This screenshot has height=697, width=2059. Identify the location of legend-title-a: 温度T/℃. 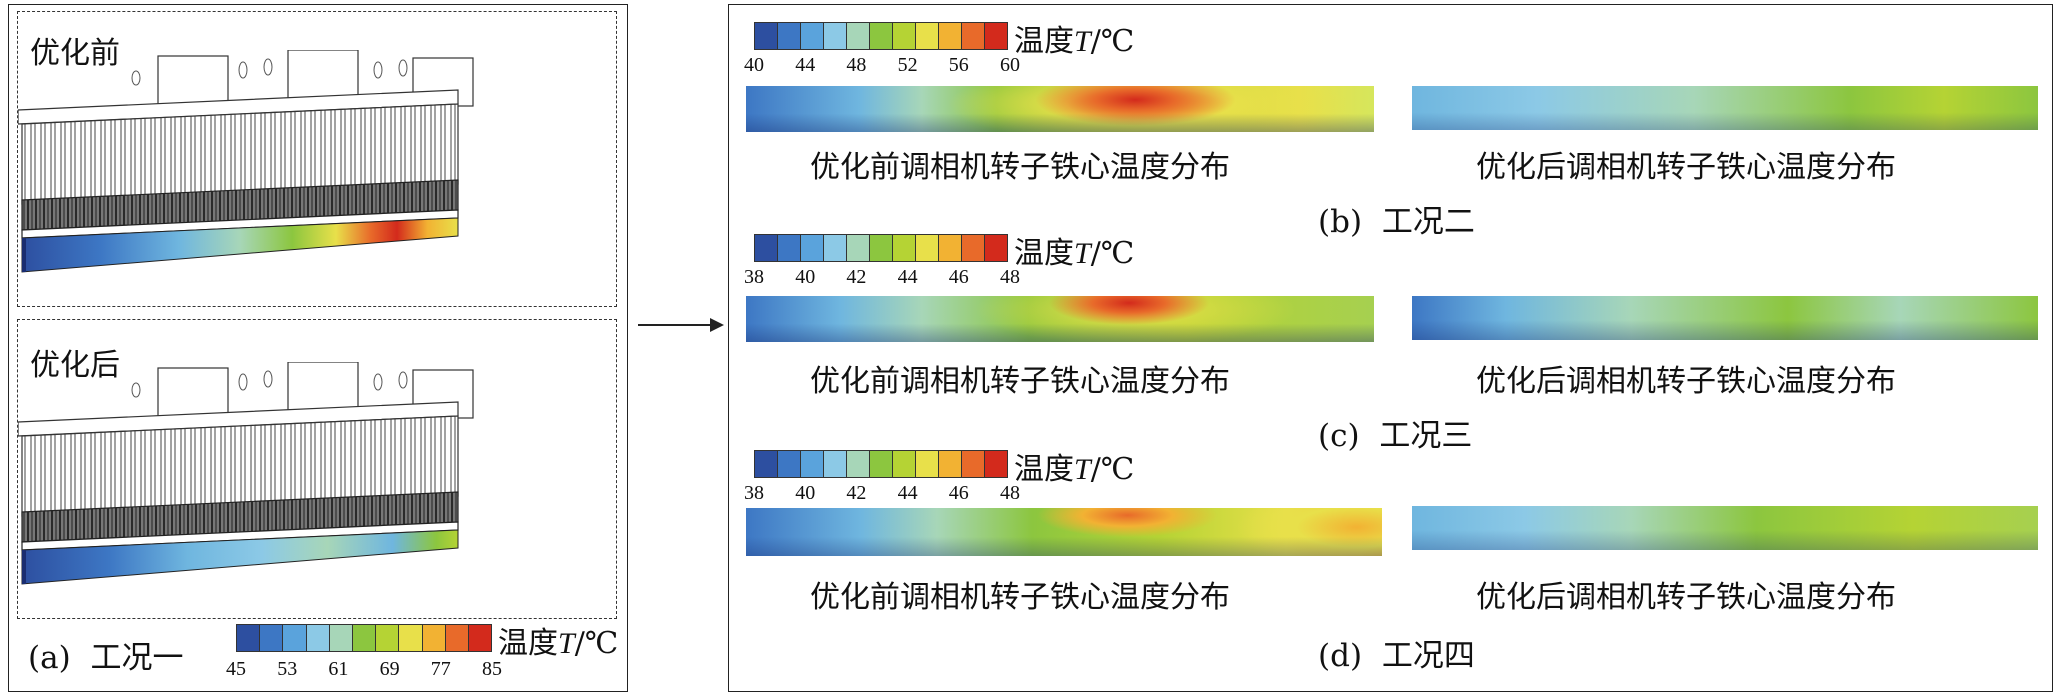
(558, 640).